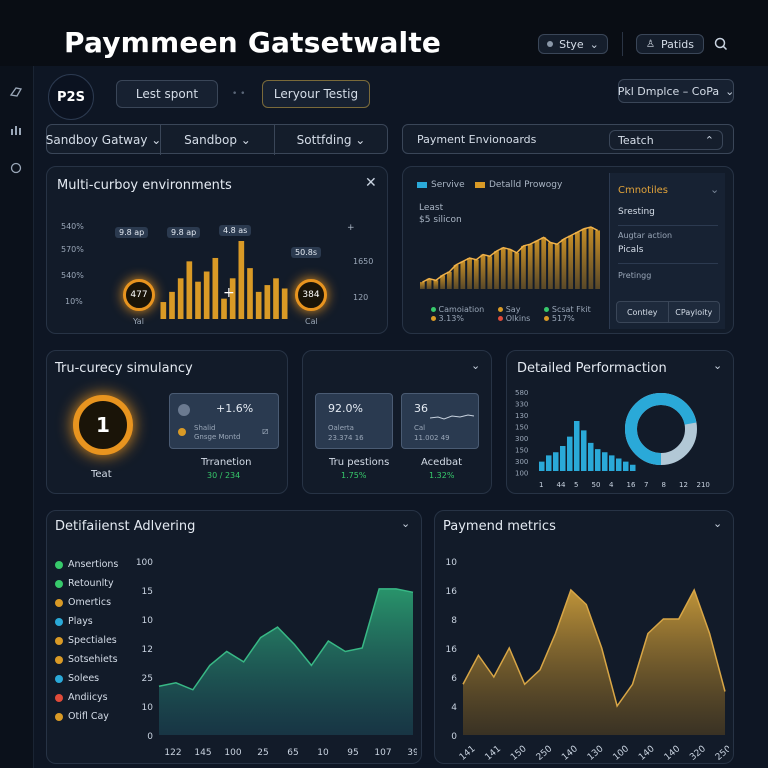 Image resolution: width=768 pixels, height=768 pixels. Describe the element at coordinates (147, 650) in the screenshot. I see `y-tick-label: 12` at that location.